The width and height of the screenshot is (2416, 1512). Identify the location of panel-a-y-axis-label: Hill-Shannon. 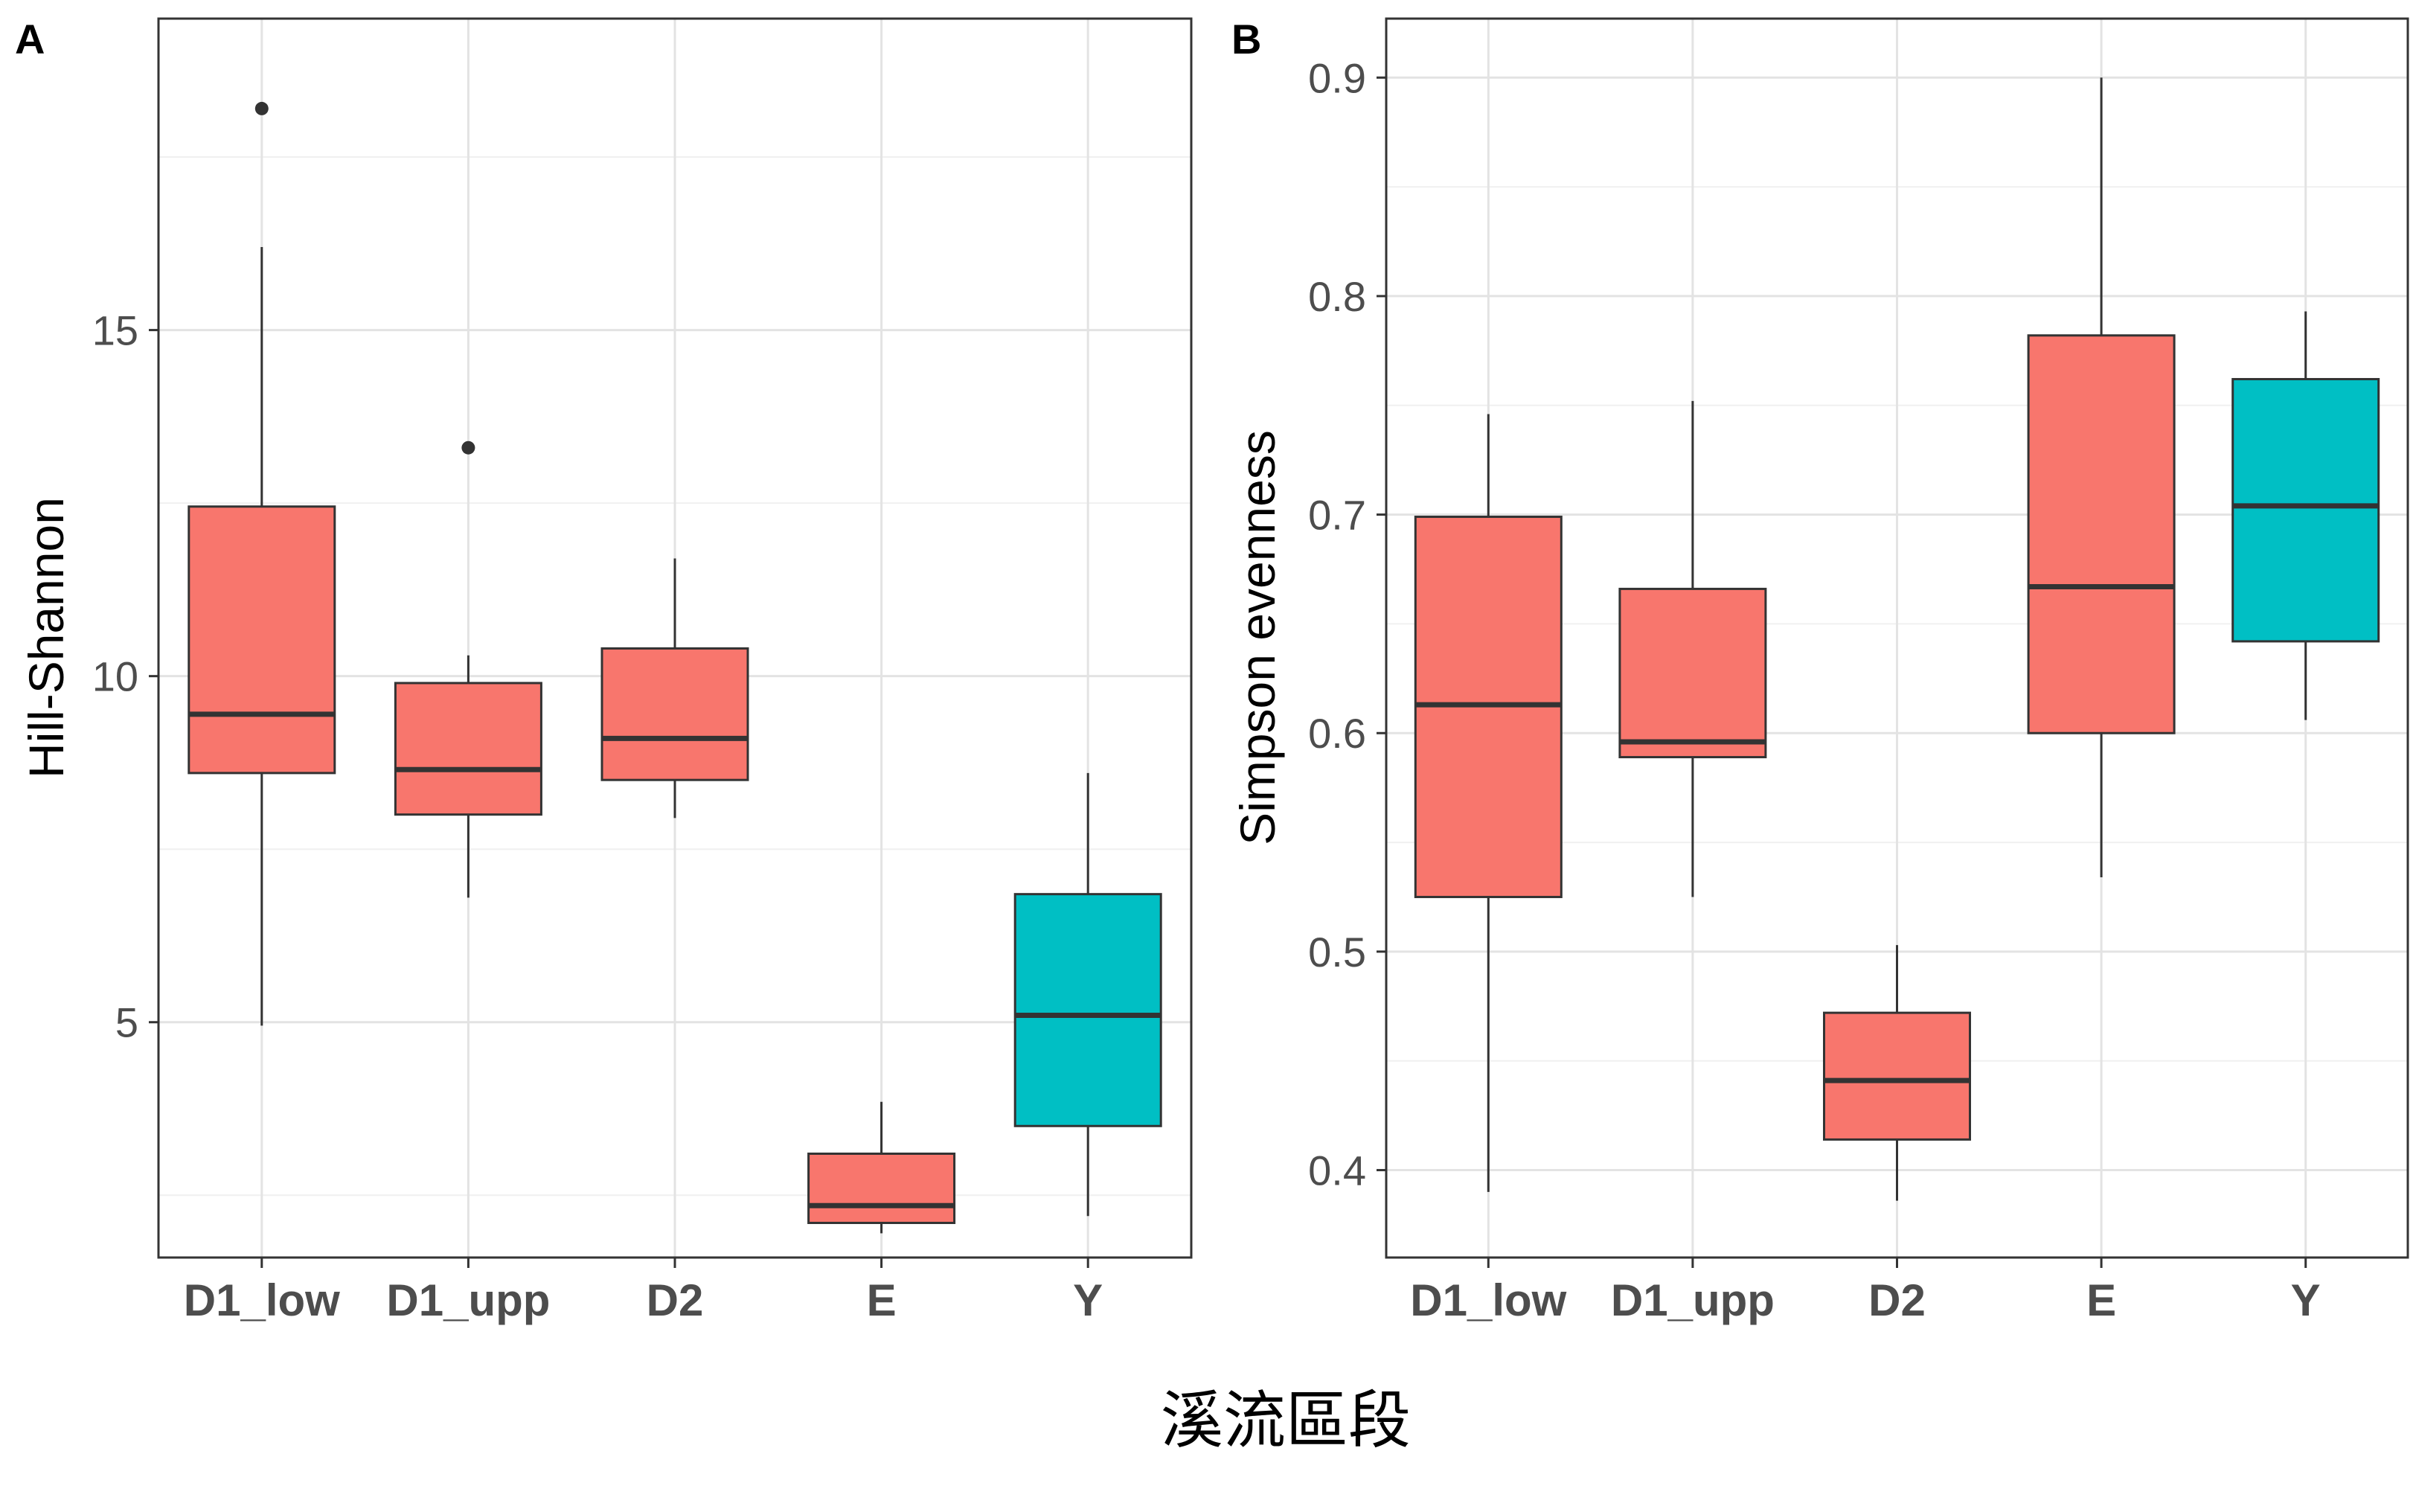
(46, 637).